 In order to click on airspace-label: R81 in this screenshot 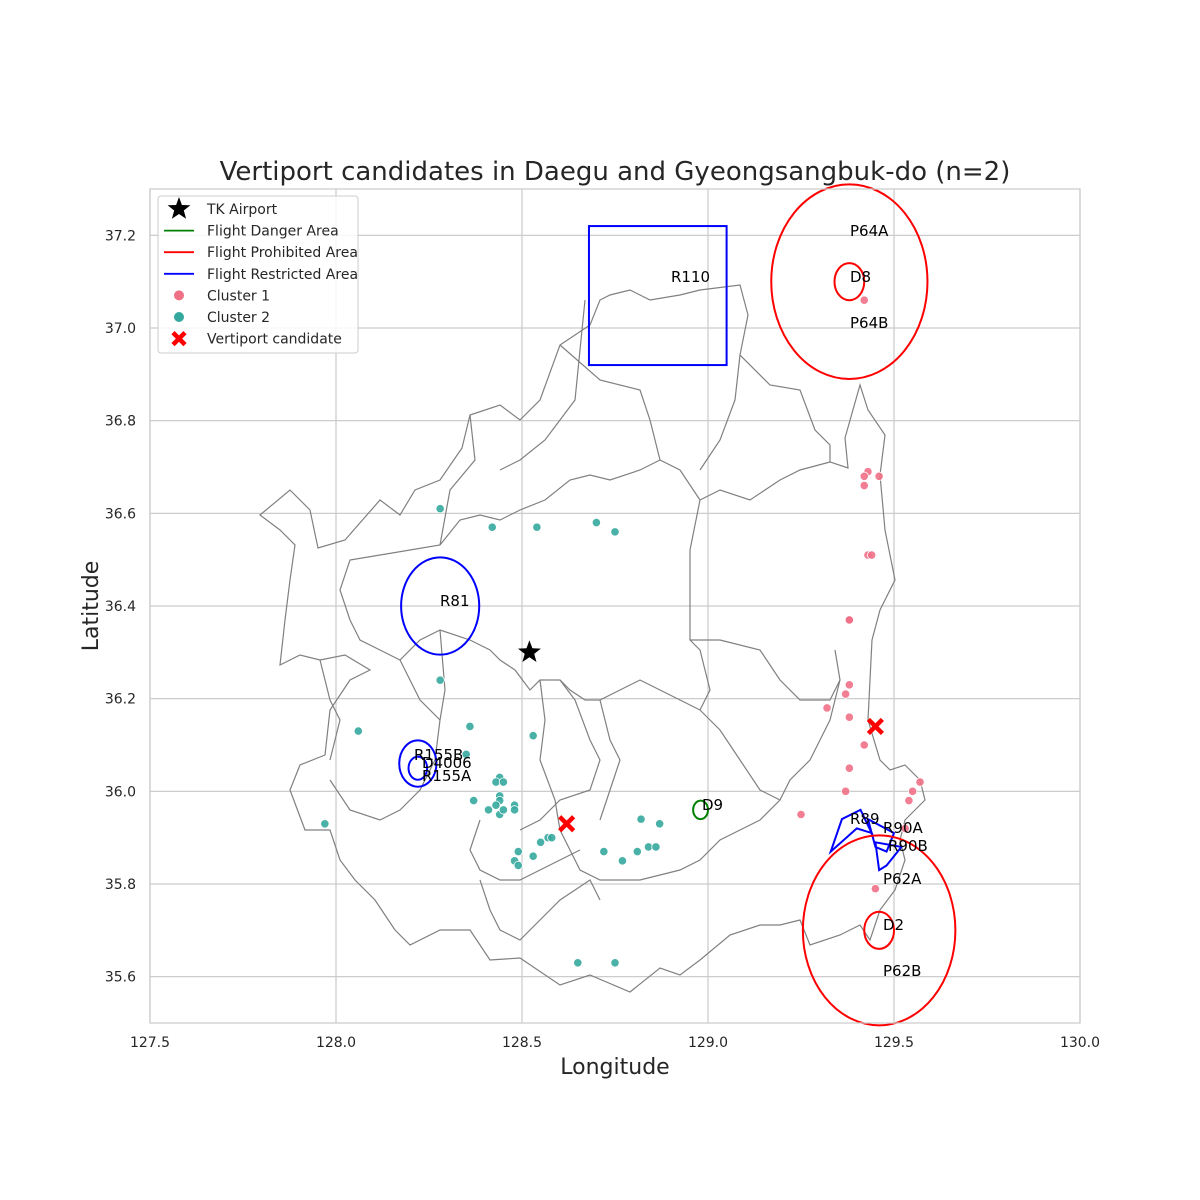, I will do `click(455, 601)`.